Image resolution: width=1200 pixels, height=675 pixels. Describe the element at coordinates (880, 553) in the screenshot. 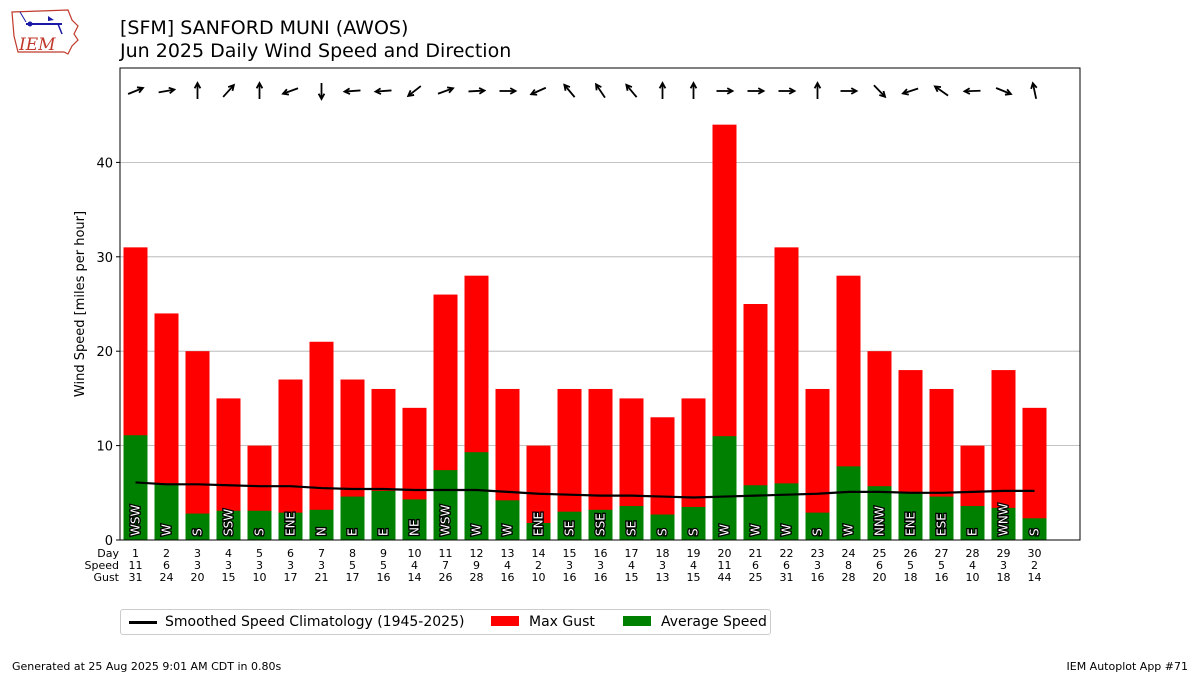

I see `day-label: 25` at that location.